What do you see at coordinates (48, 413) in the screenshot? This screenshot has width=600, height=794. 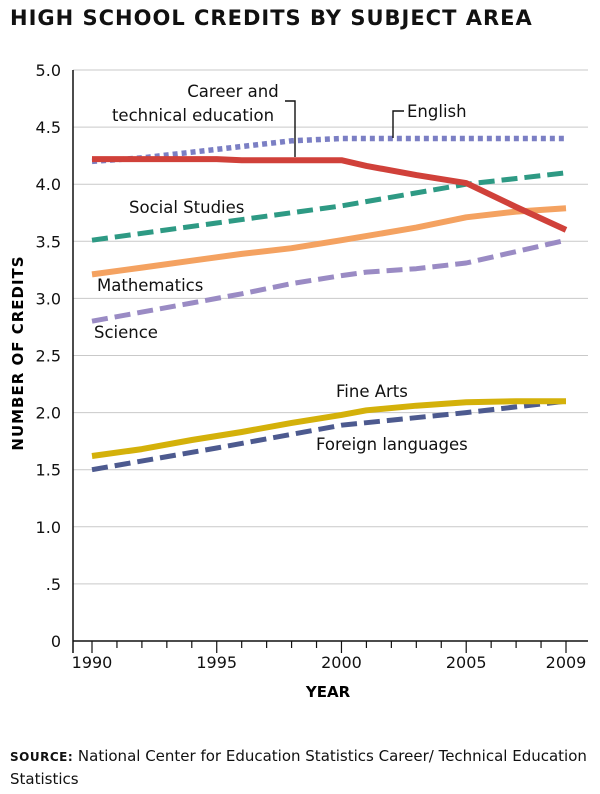 I see `y-tick-label: 2.0` at bounding box center [48, 413].